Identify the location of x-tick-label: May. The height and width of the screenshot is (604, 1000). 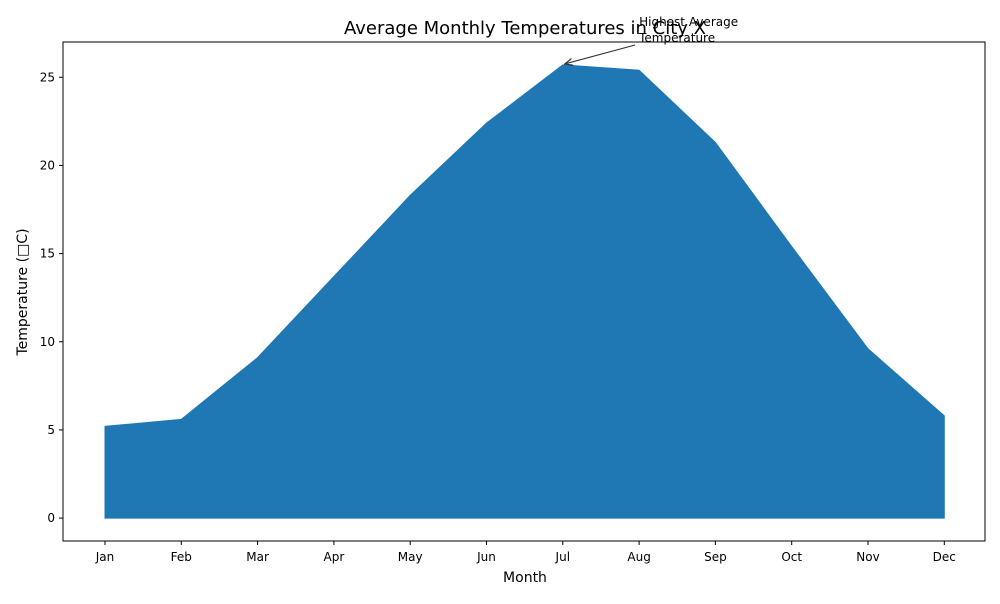
(410, 557).